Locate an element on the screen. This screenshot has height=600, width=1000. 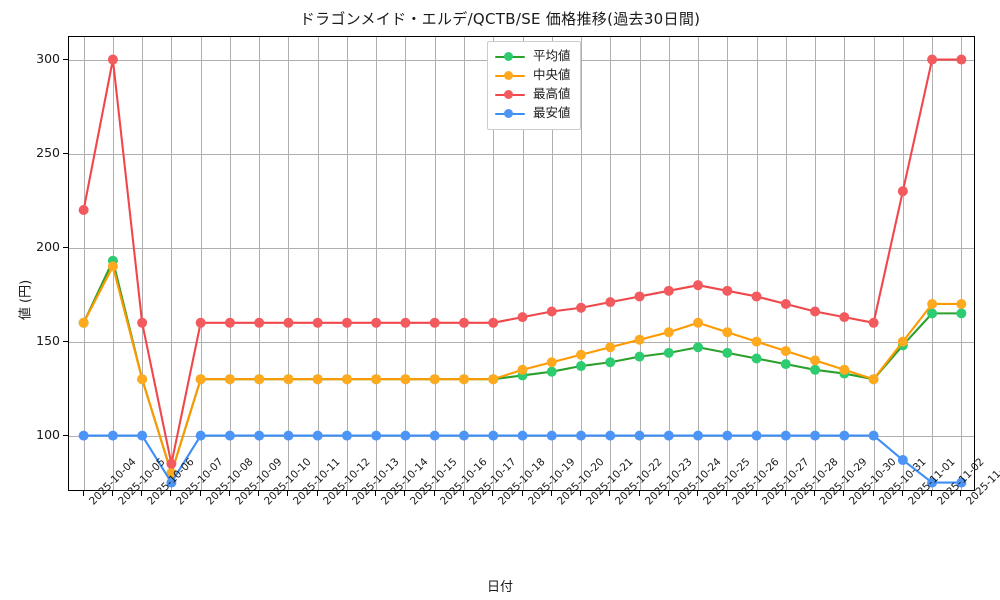
legend-item-3: 最高値 is located at coordinates (533, 94).